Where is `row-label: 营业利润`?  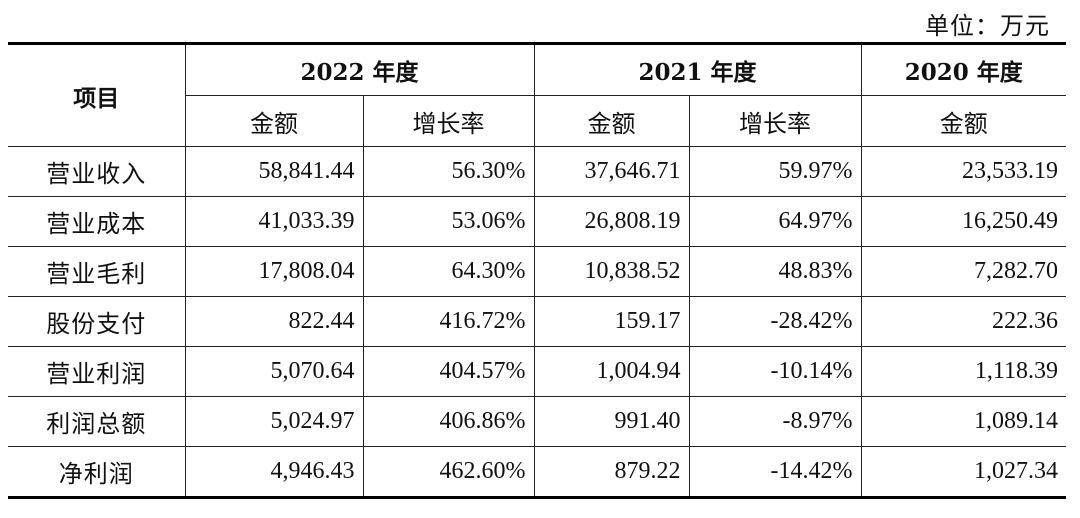 row-label: 营业利润 is located at coordinates (97, 371).